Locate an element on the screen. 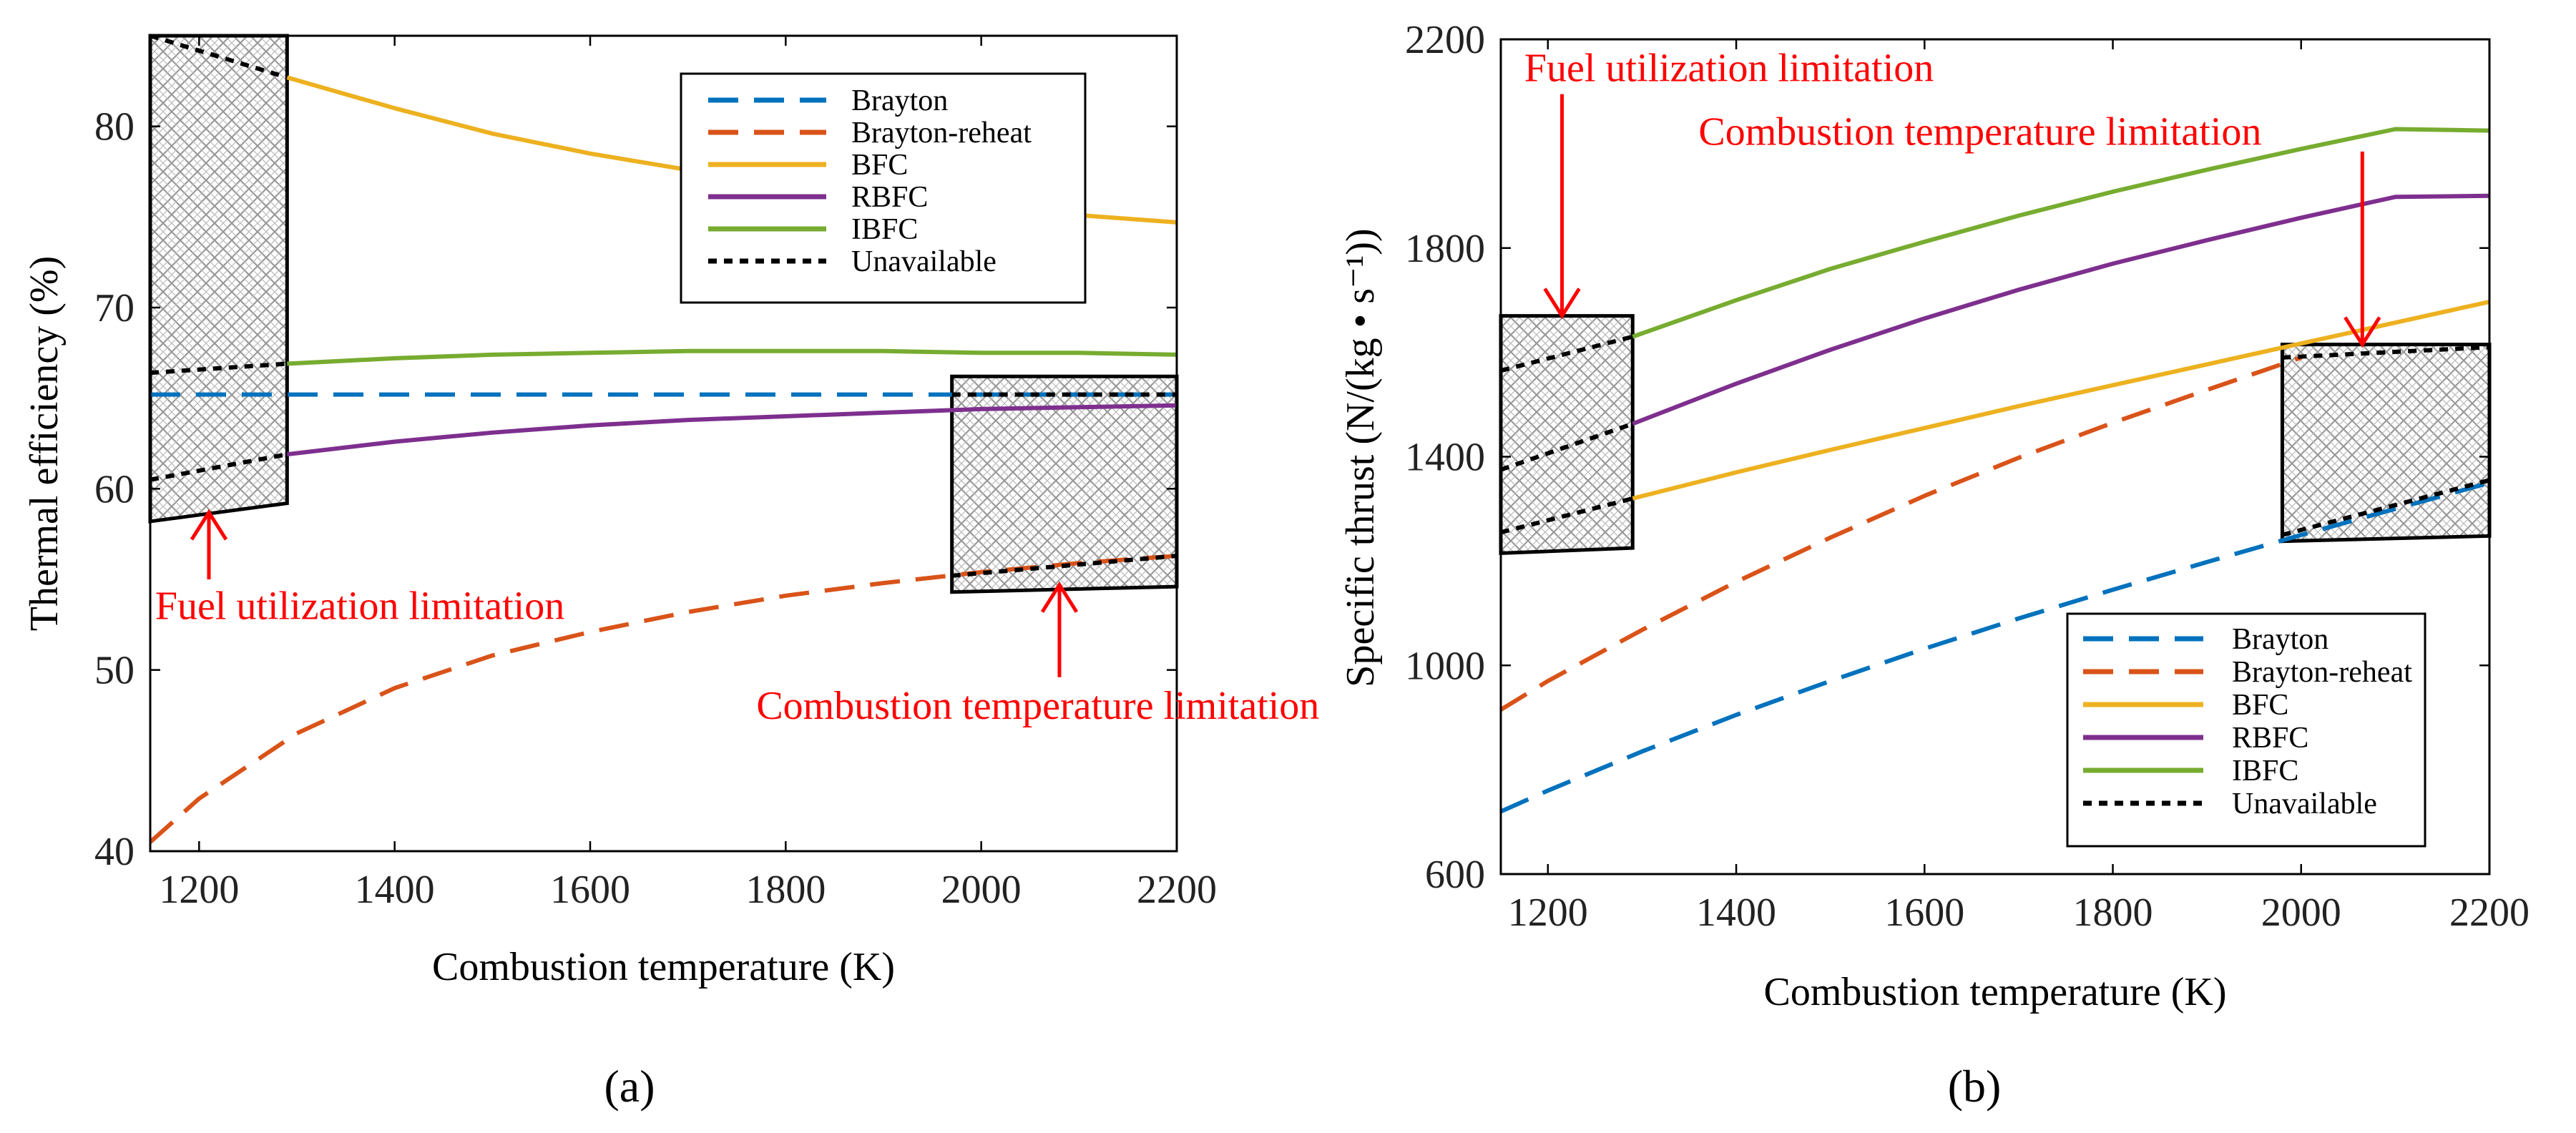 The image size is (2576, 1133). y-tick-label-80: 80 is located at coordinates (114, 127).